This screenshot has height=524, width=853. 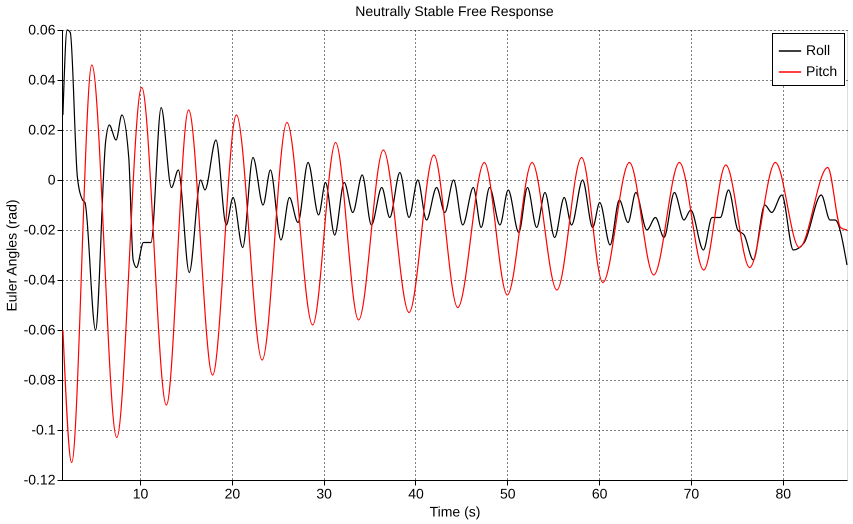 I want to click on y-tick-label: 0.02, so click(x=42, y=130).